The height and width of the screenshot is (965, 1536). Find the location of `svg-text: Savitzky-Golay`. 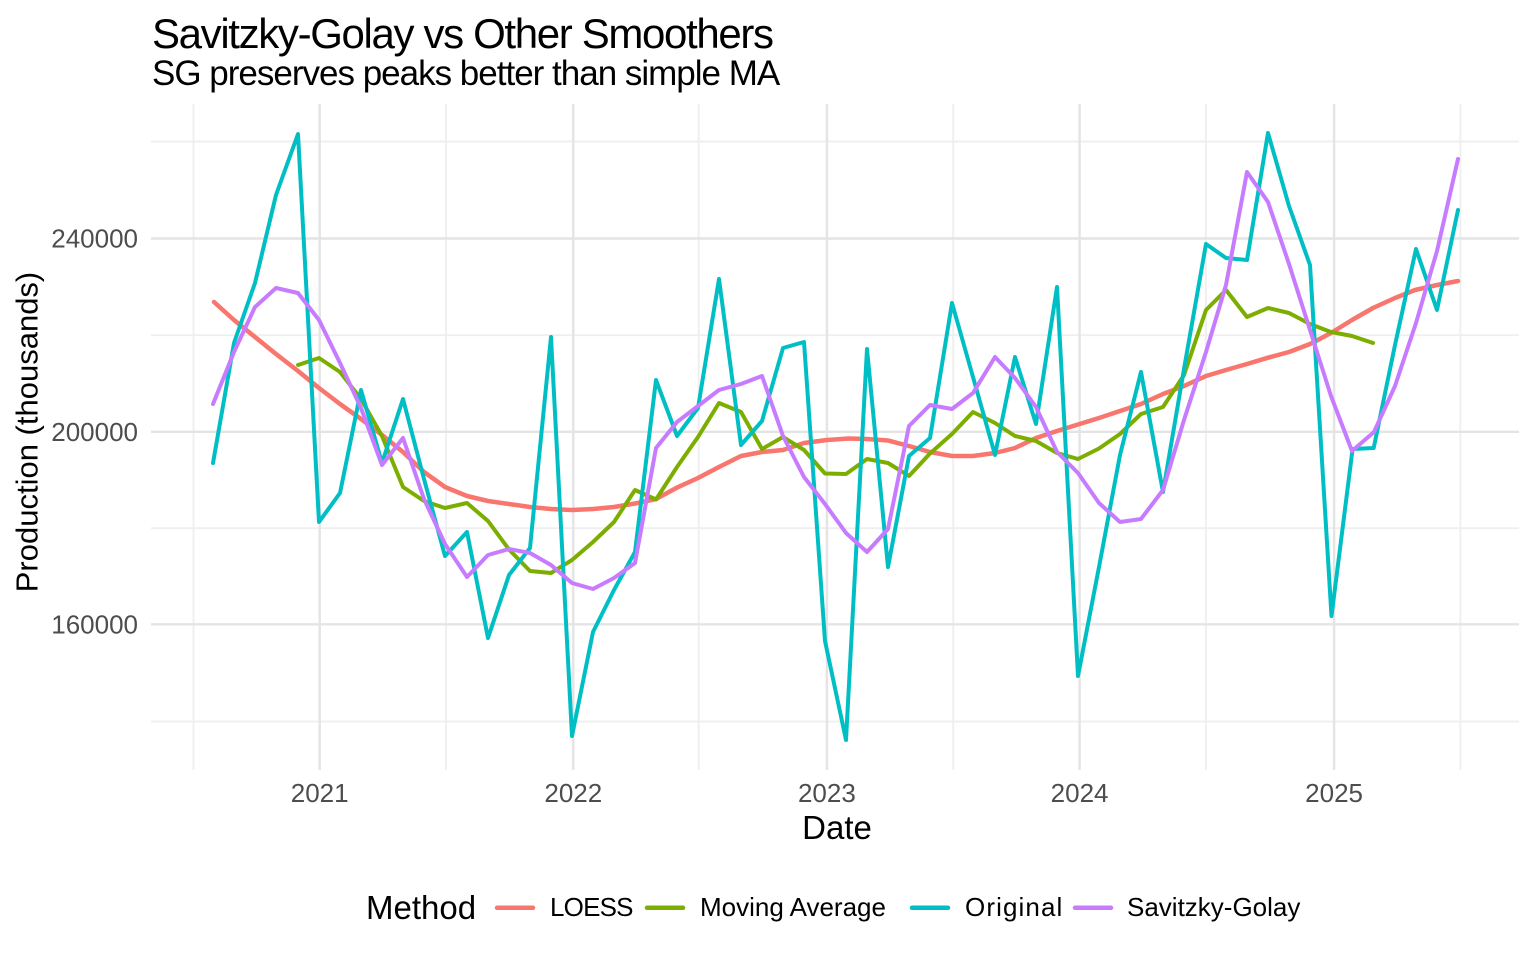

svg-text: Savitzky-Golay is located at coordinates (1213, 907).